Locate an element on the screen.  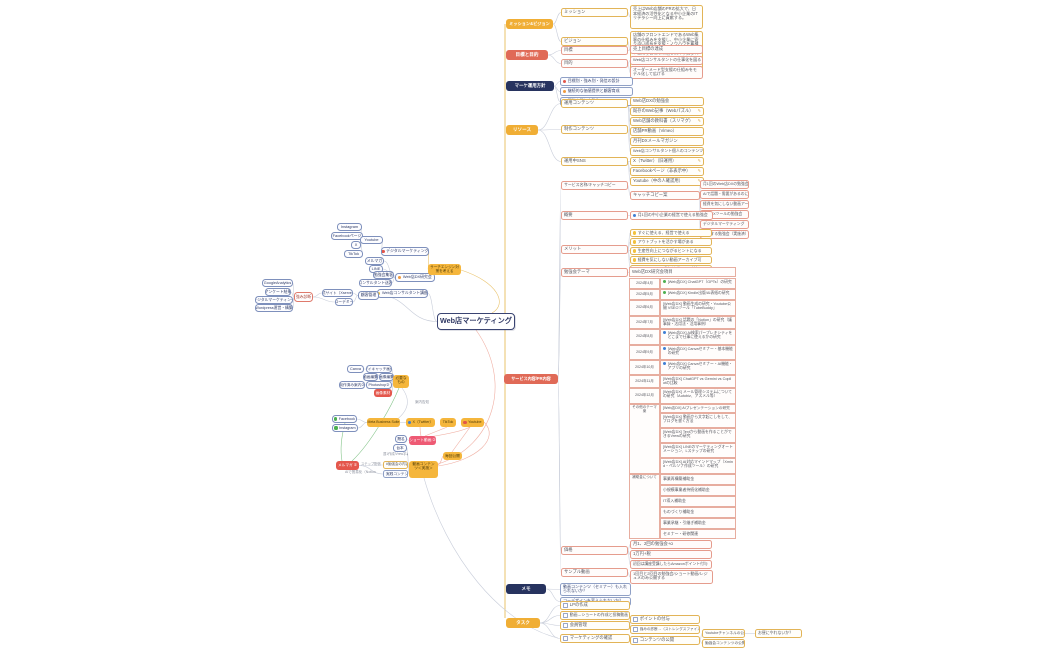
mindmap-node-t4a: Youtubeチャンネルの公開 is located at coordinates (723, 633).